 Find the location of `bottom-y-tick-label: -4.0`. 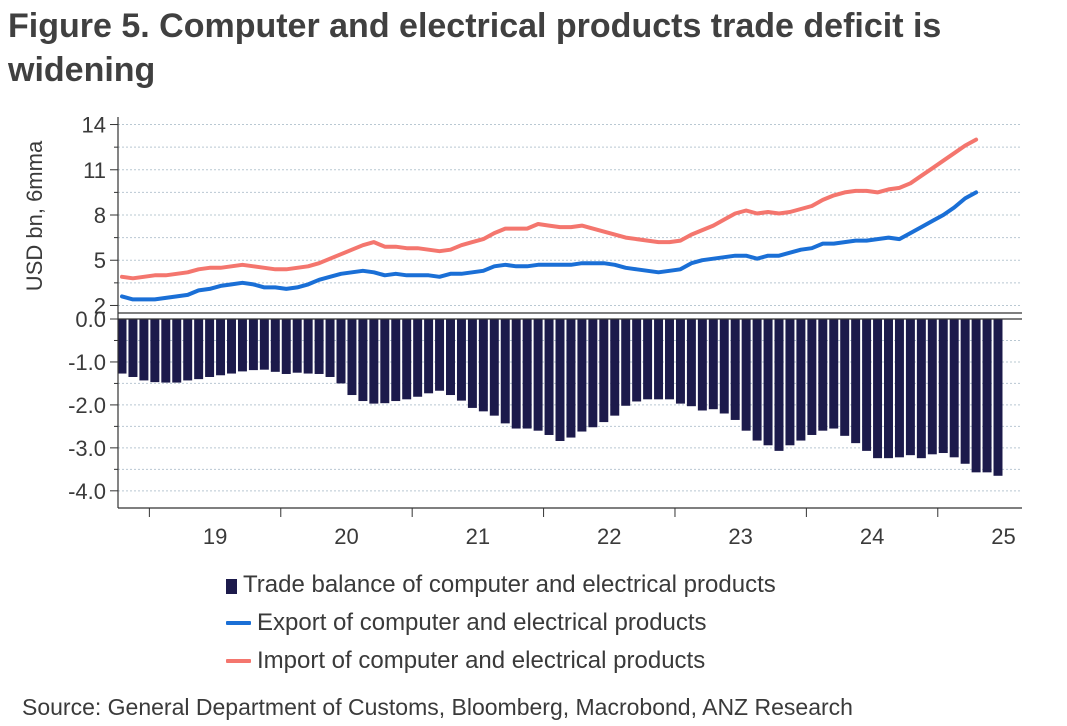

bottom-y-tick-label: -4.0 is located at coordinates (87, 491).